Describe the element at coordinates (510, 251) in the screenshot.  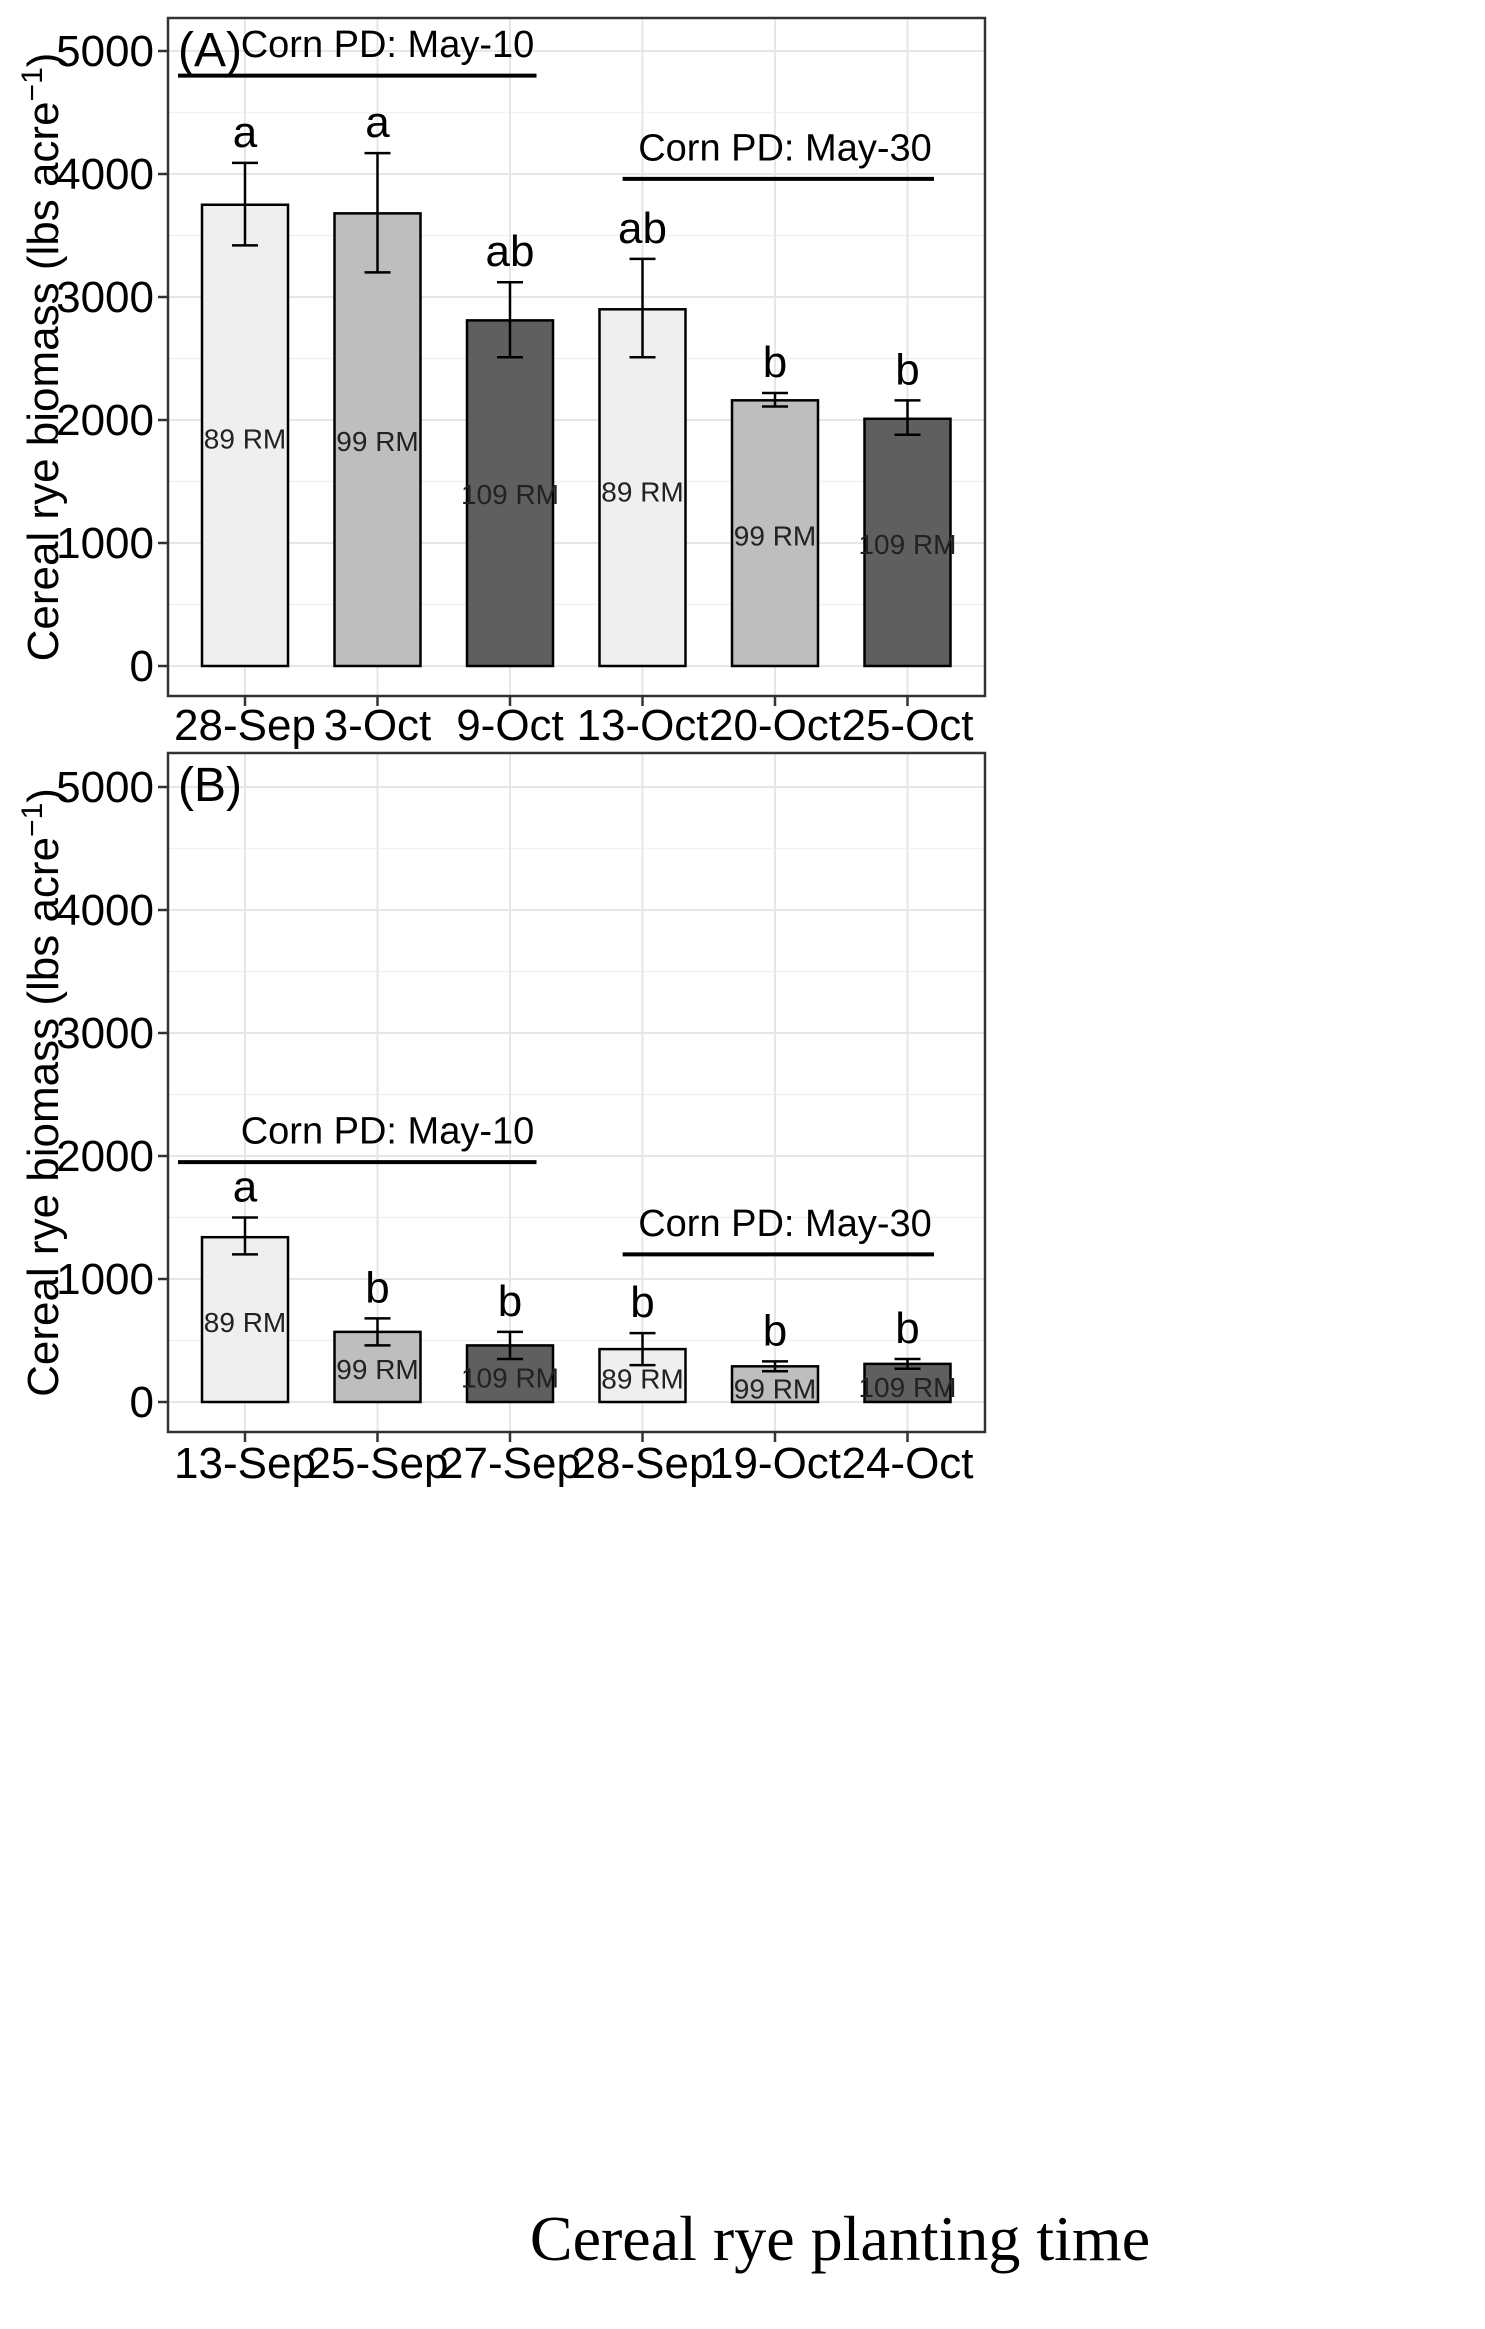
I see `significance-letter-3: ab` at that location.